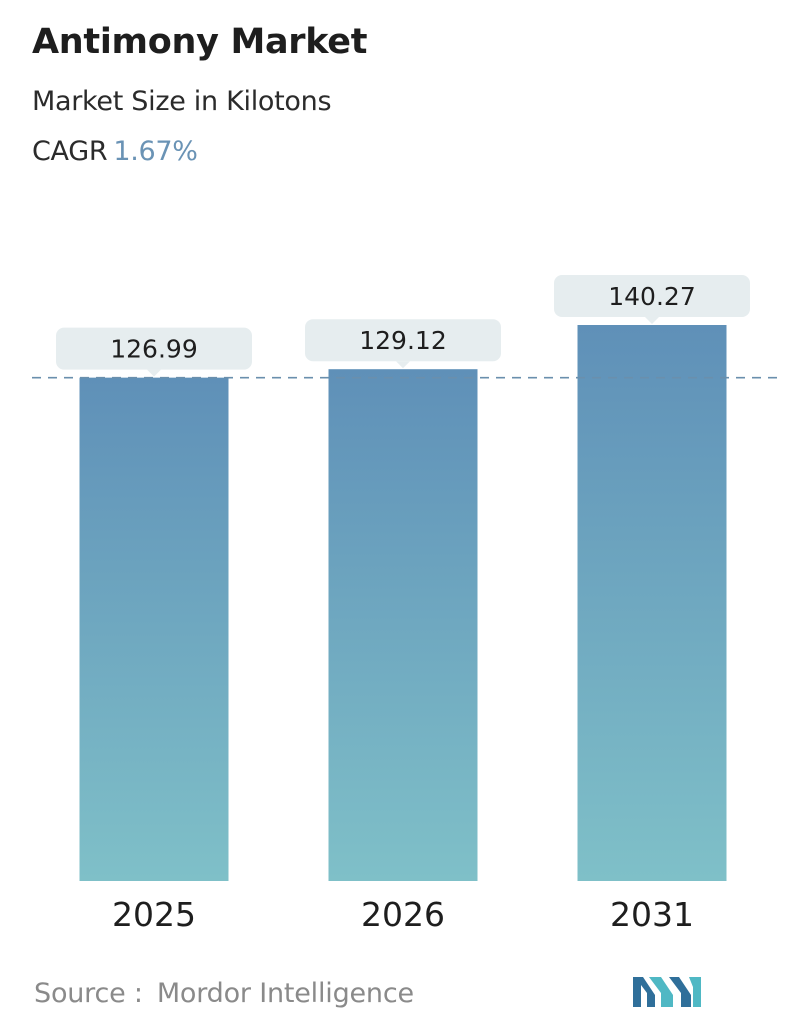 The height and width of the screenshot is (1034, 796). Describe the element at coordinates (88, 993) in the screenshot. I see `source-label: Source :` at that location.